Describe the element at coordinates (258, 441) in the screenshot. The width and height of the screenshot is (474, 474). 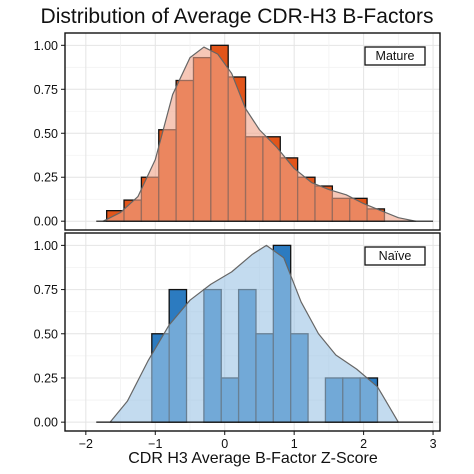
I see `x-axis: −2 −1 0 1 2 3` at that location.